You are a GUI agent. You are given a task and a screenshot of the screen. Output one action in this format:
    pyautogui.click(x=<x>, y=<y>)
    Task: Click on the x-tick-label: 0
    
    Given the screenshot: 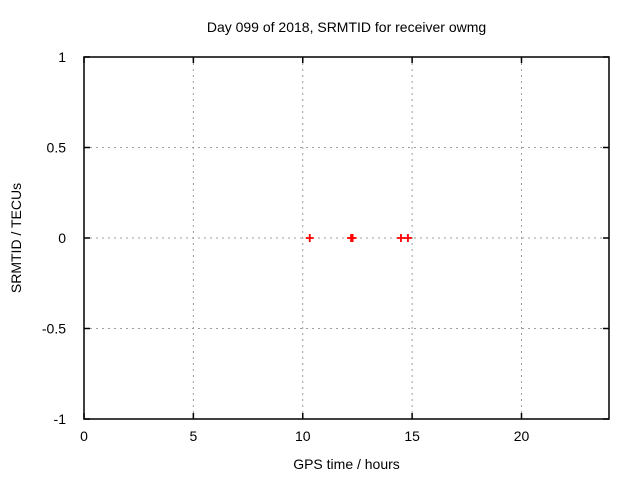 What is the action you would take?
    pyautogui.click(x=84, y=436)
    